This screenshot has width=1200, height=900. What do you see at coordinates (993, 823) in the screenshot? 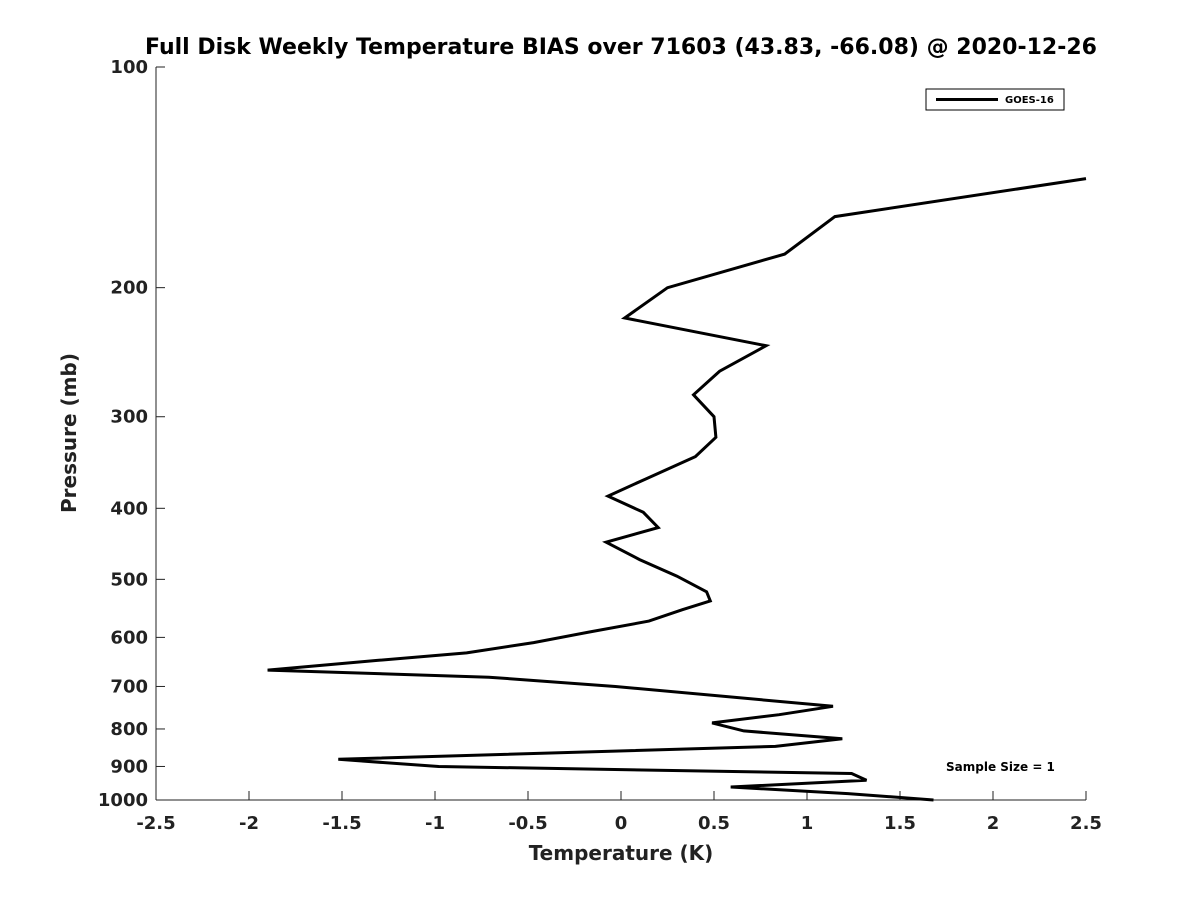
I see `x-tick-label: 2` at bounding box center [993, 823].